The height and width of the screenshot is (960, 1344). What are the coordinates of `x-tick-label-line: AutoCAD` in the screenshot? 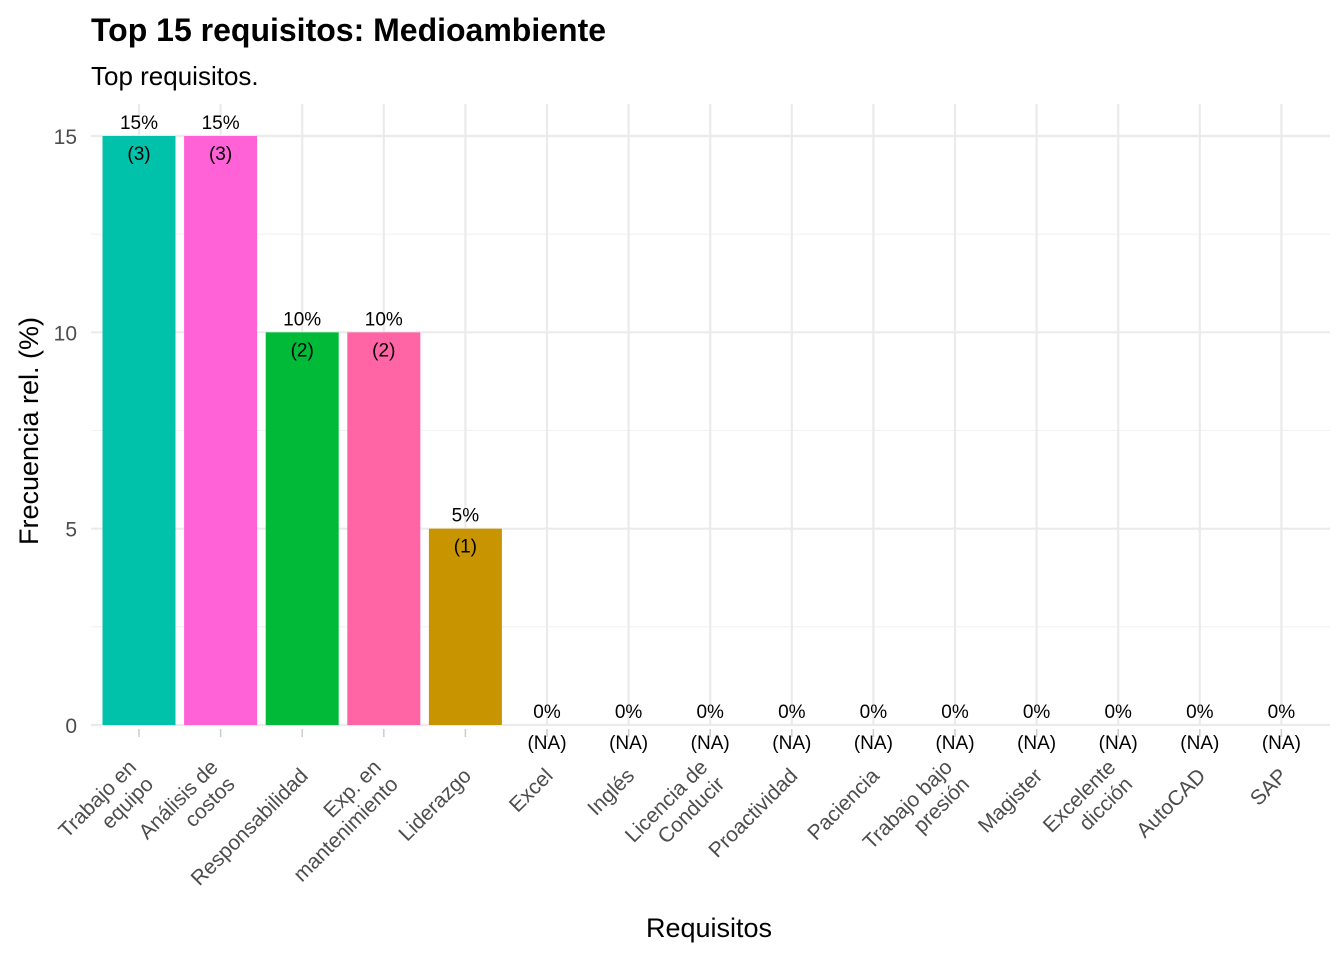 It's located at (1171, 803).